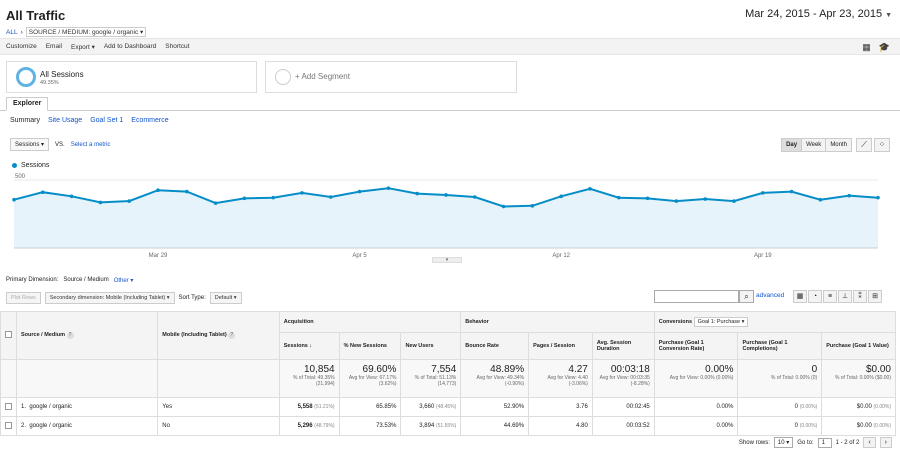 The height and width of the screenshot is (455, 900). I want to click on goto-input: 1, so click(824, 442).